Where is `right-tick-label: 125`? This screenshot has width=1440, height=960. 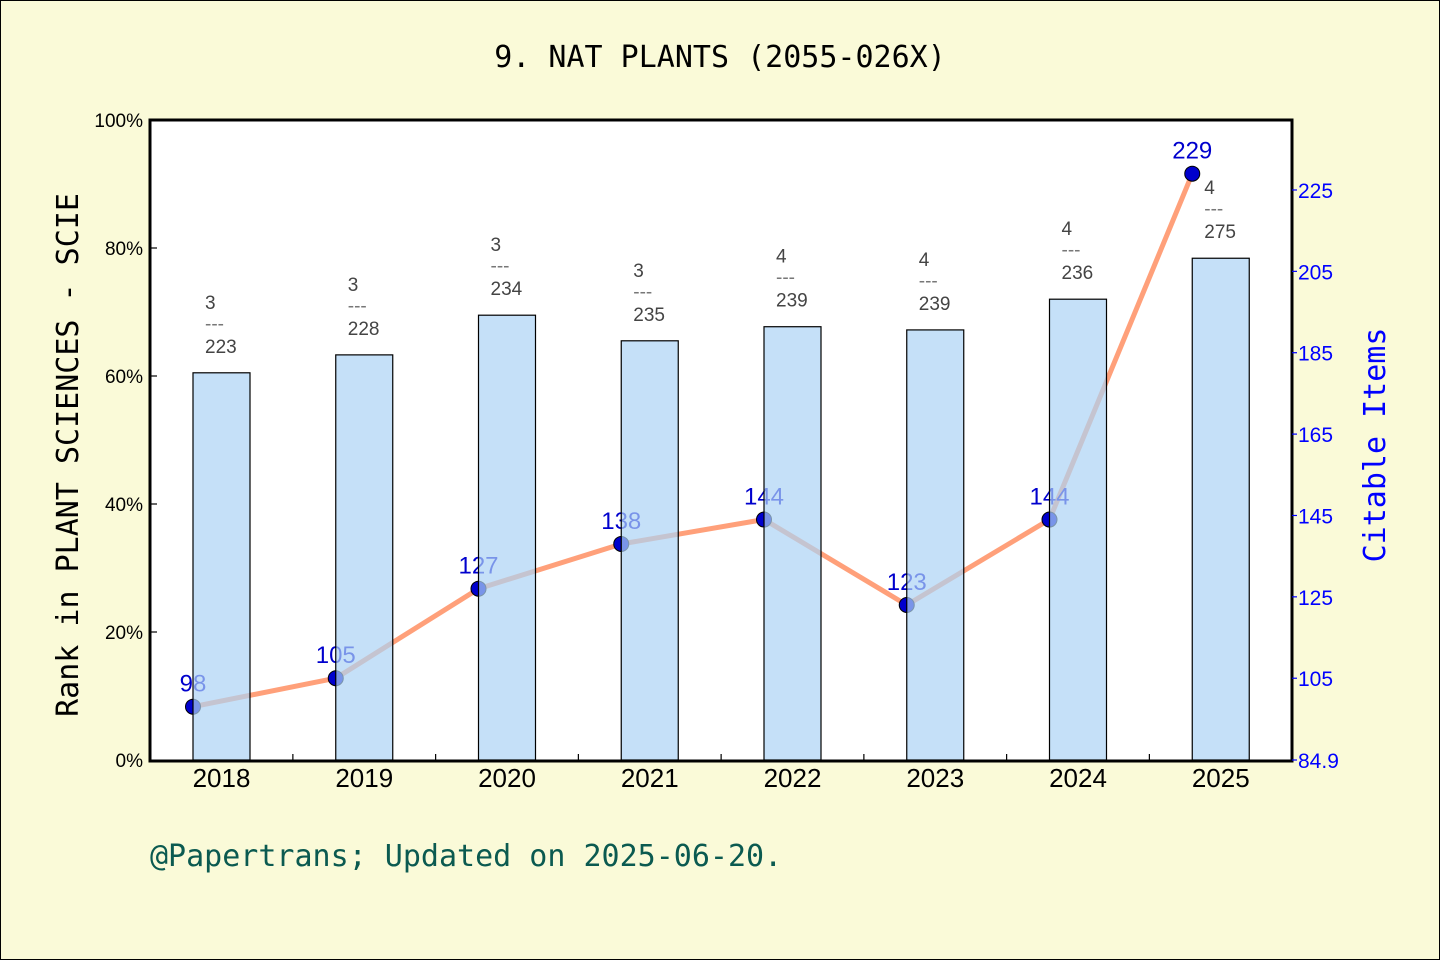 right-tick-label: 125 is located at coordinates (1315, 598).